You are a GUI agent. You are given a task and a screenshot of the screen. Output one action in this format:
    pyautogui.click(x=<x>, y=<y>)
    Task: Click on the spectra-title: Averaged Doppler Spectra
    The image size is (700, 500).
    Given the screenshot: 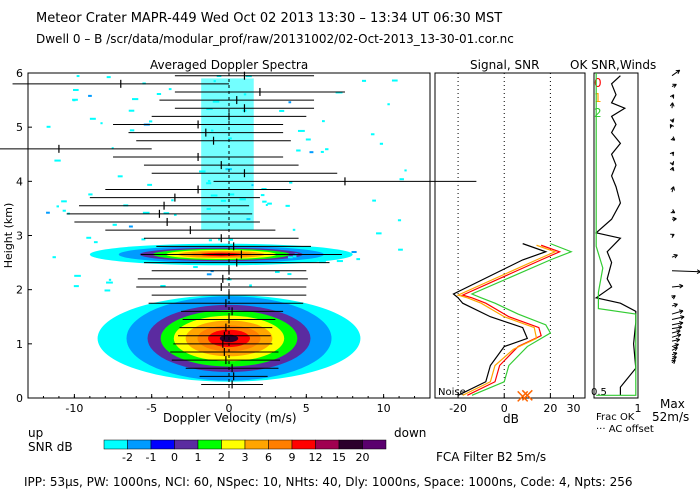 What is the action you would take?
    pyautogui.click(x=229, y=65)
    